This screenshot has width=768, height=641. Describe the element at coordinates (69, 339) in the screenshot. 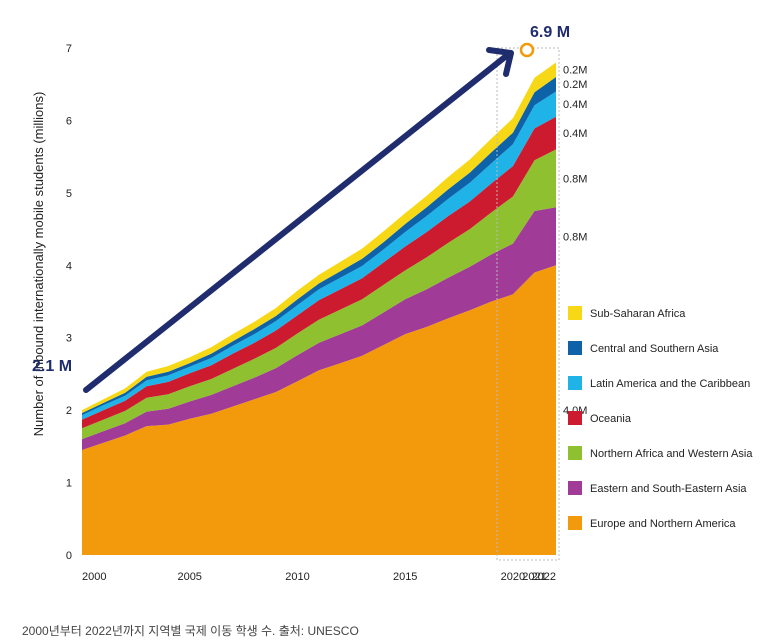

I see `y-tick-label: 3` at that location.